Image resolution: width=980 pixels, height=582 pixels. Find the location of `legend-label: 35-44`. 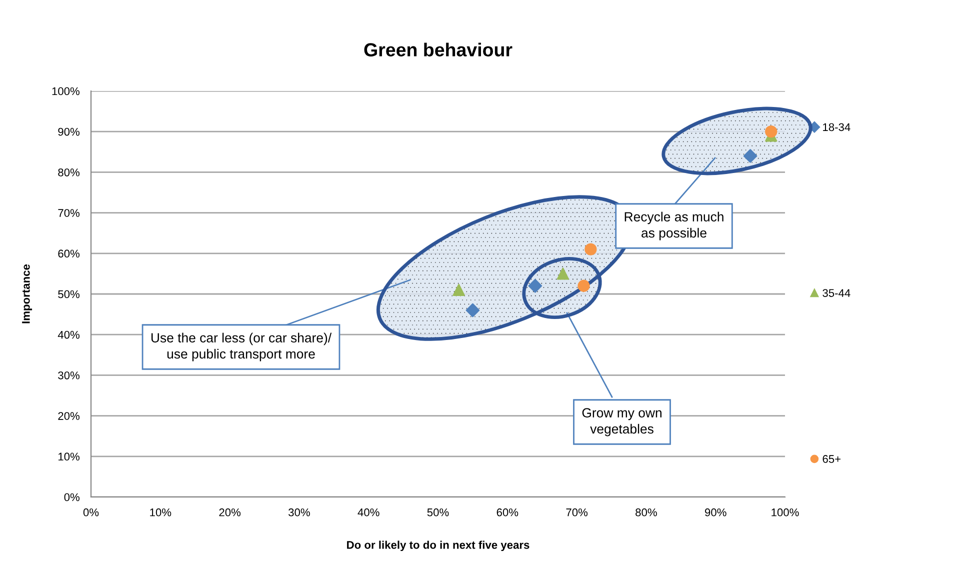

legend-label: 35-44 is located at coordinates (836, 293).